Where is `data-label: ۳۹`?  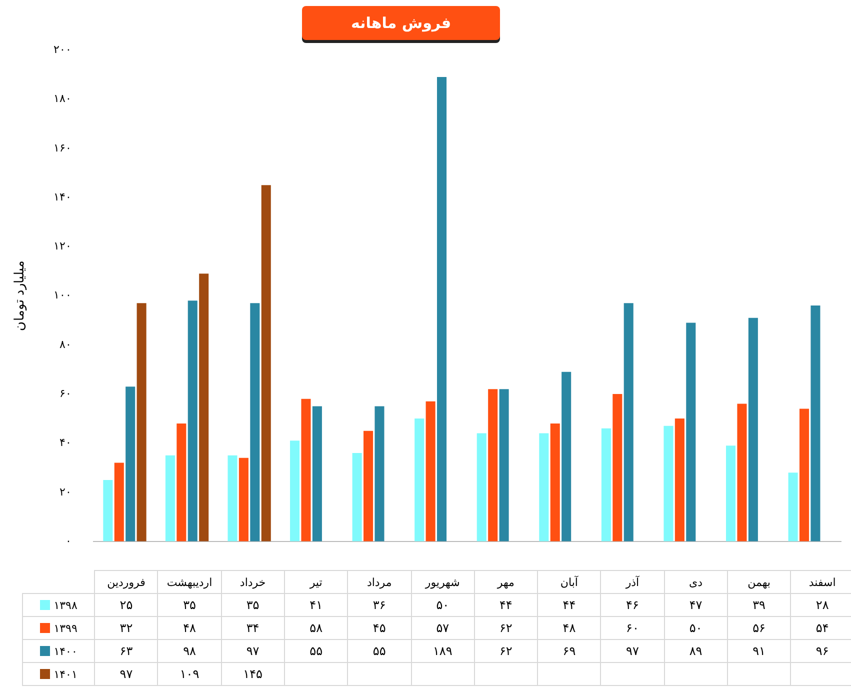 data-label: ۳۹ is located at coordinates (759, 605).